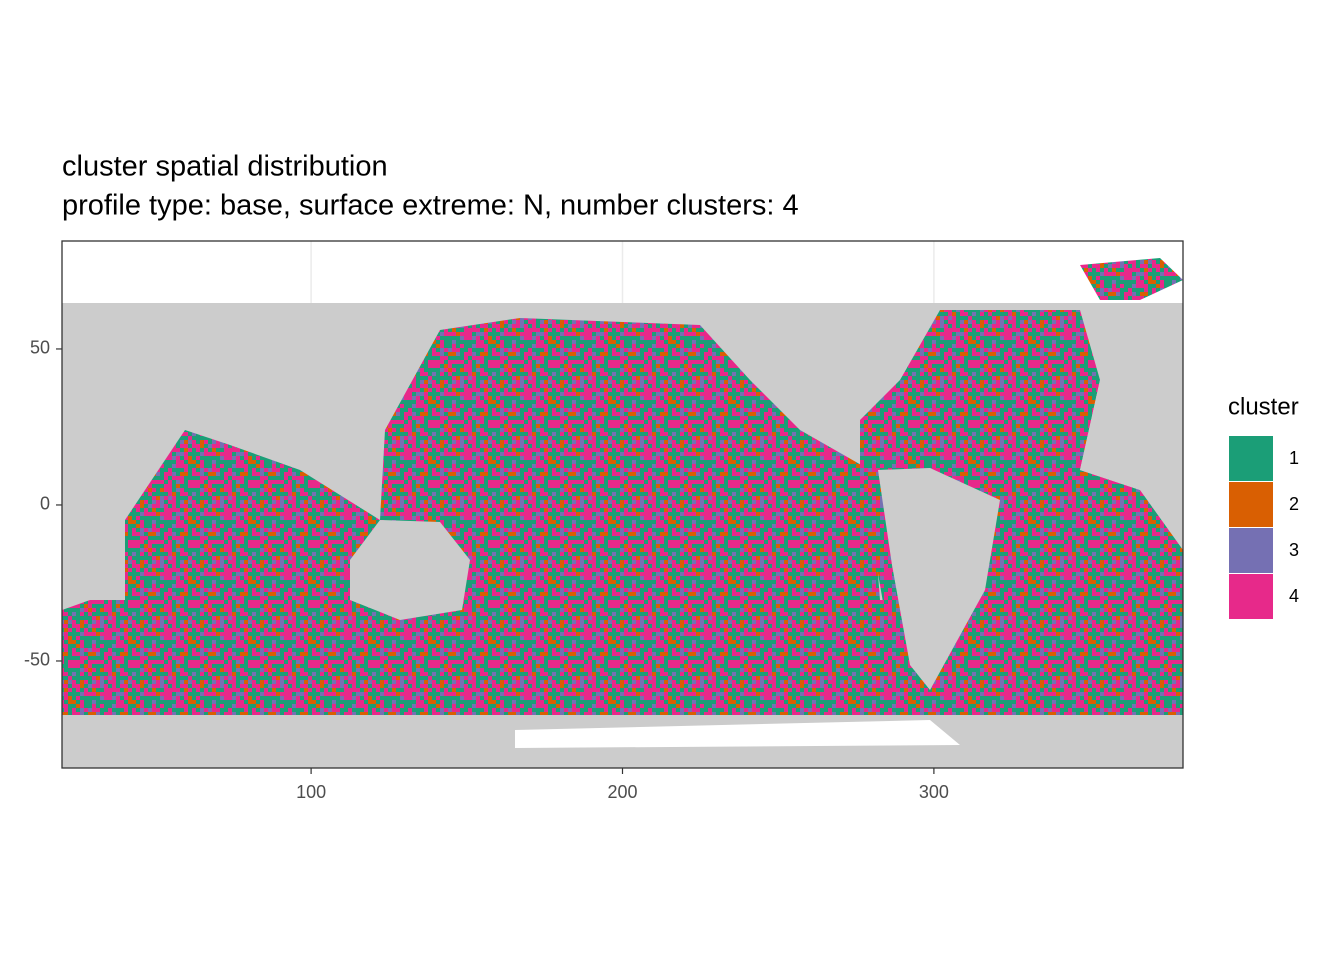 The width and height of the screenshot is (1344, 960). Describe the element at coordinates (737, 734) in the screenshot. I see `ice-edge` at that location.